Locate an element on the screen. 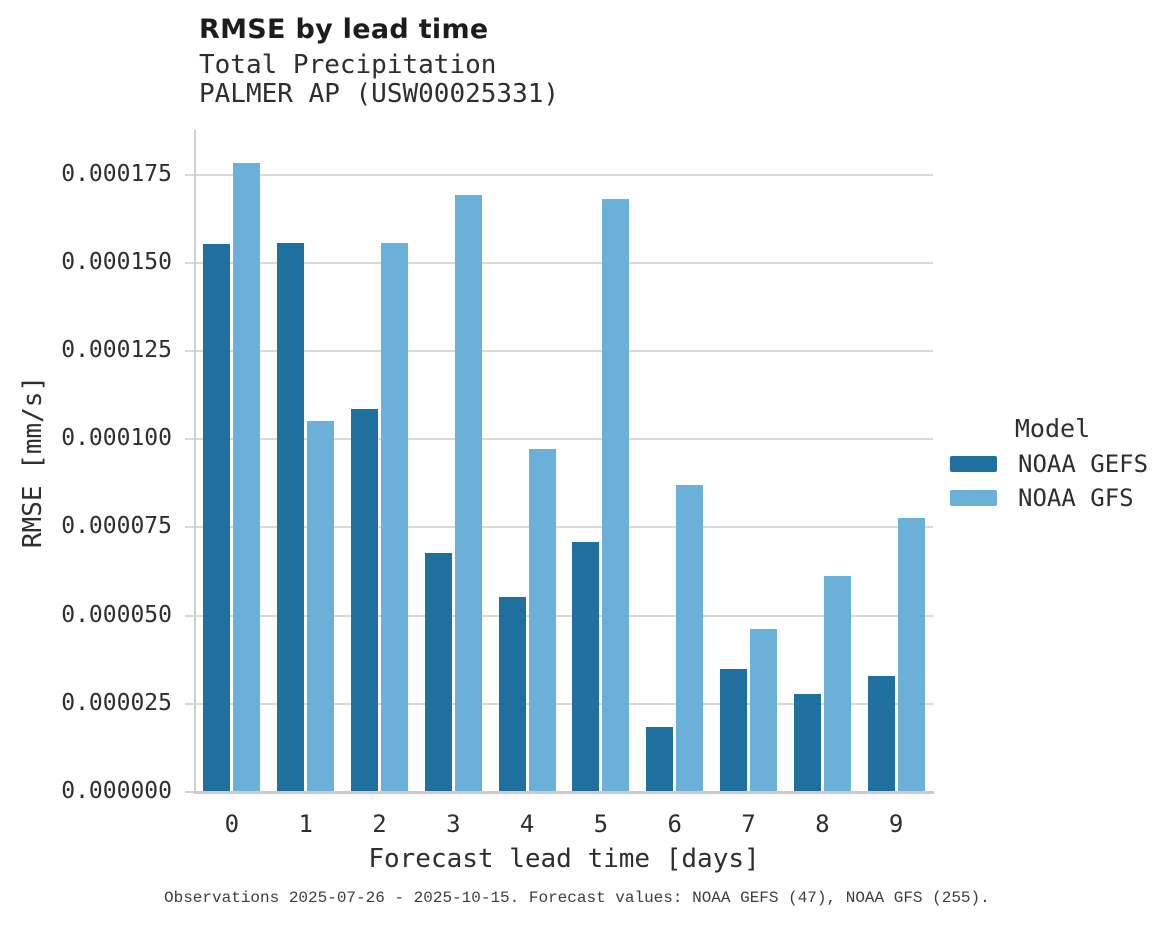 The height and width of the screenshot is (928, 1172). x-tick-label: 4 is located at coordinates (527, 824).